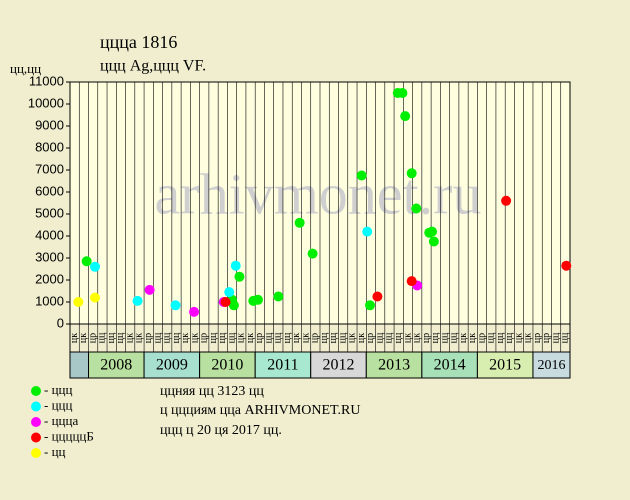 This screenshot has width=630, height=500. Describe the element at coordinates (46, 80) in the screenshot. I see `y-tick-label: 11000` at that location.